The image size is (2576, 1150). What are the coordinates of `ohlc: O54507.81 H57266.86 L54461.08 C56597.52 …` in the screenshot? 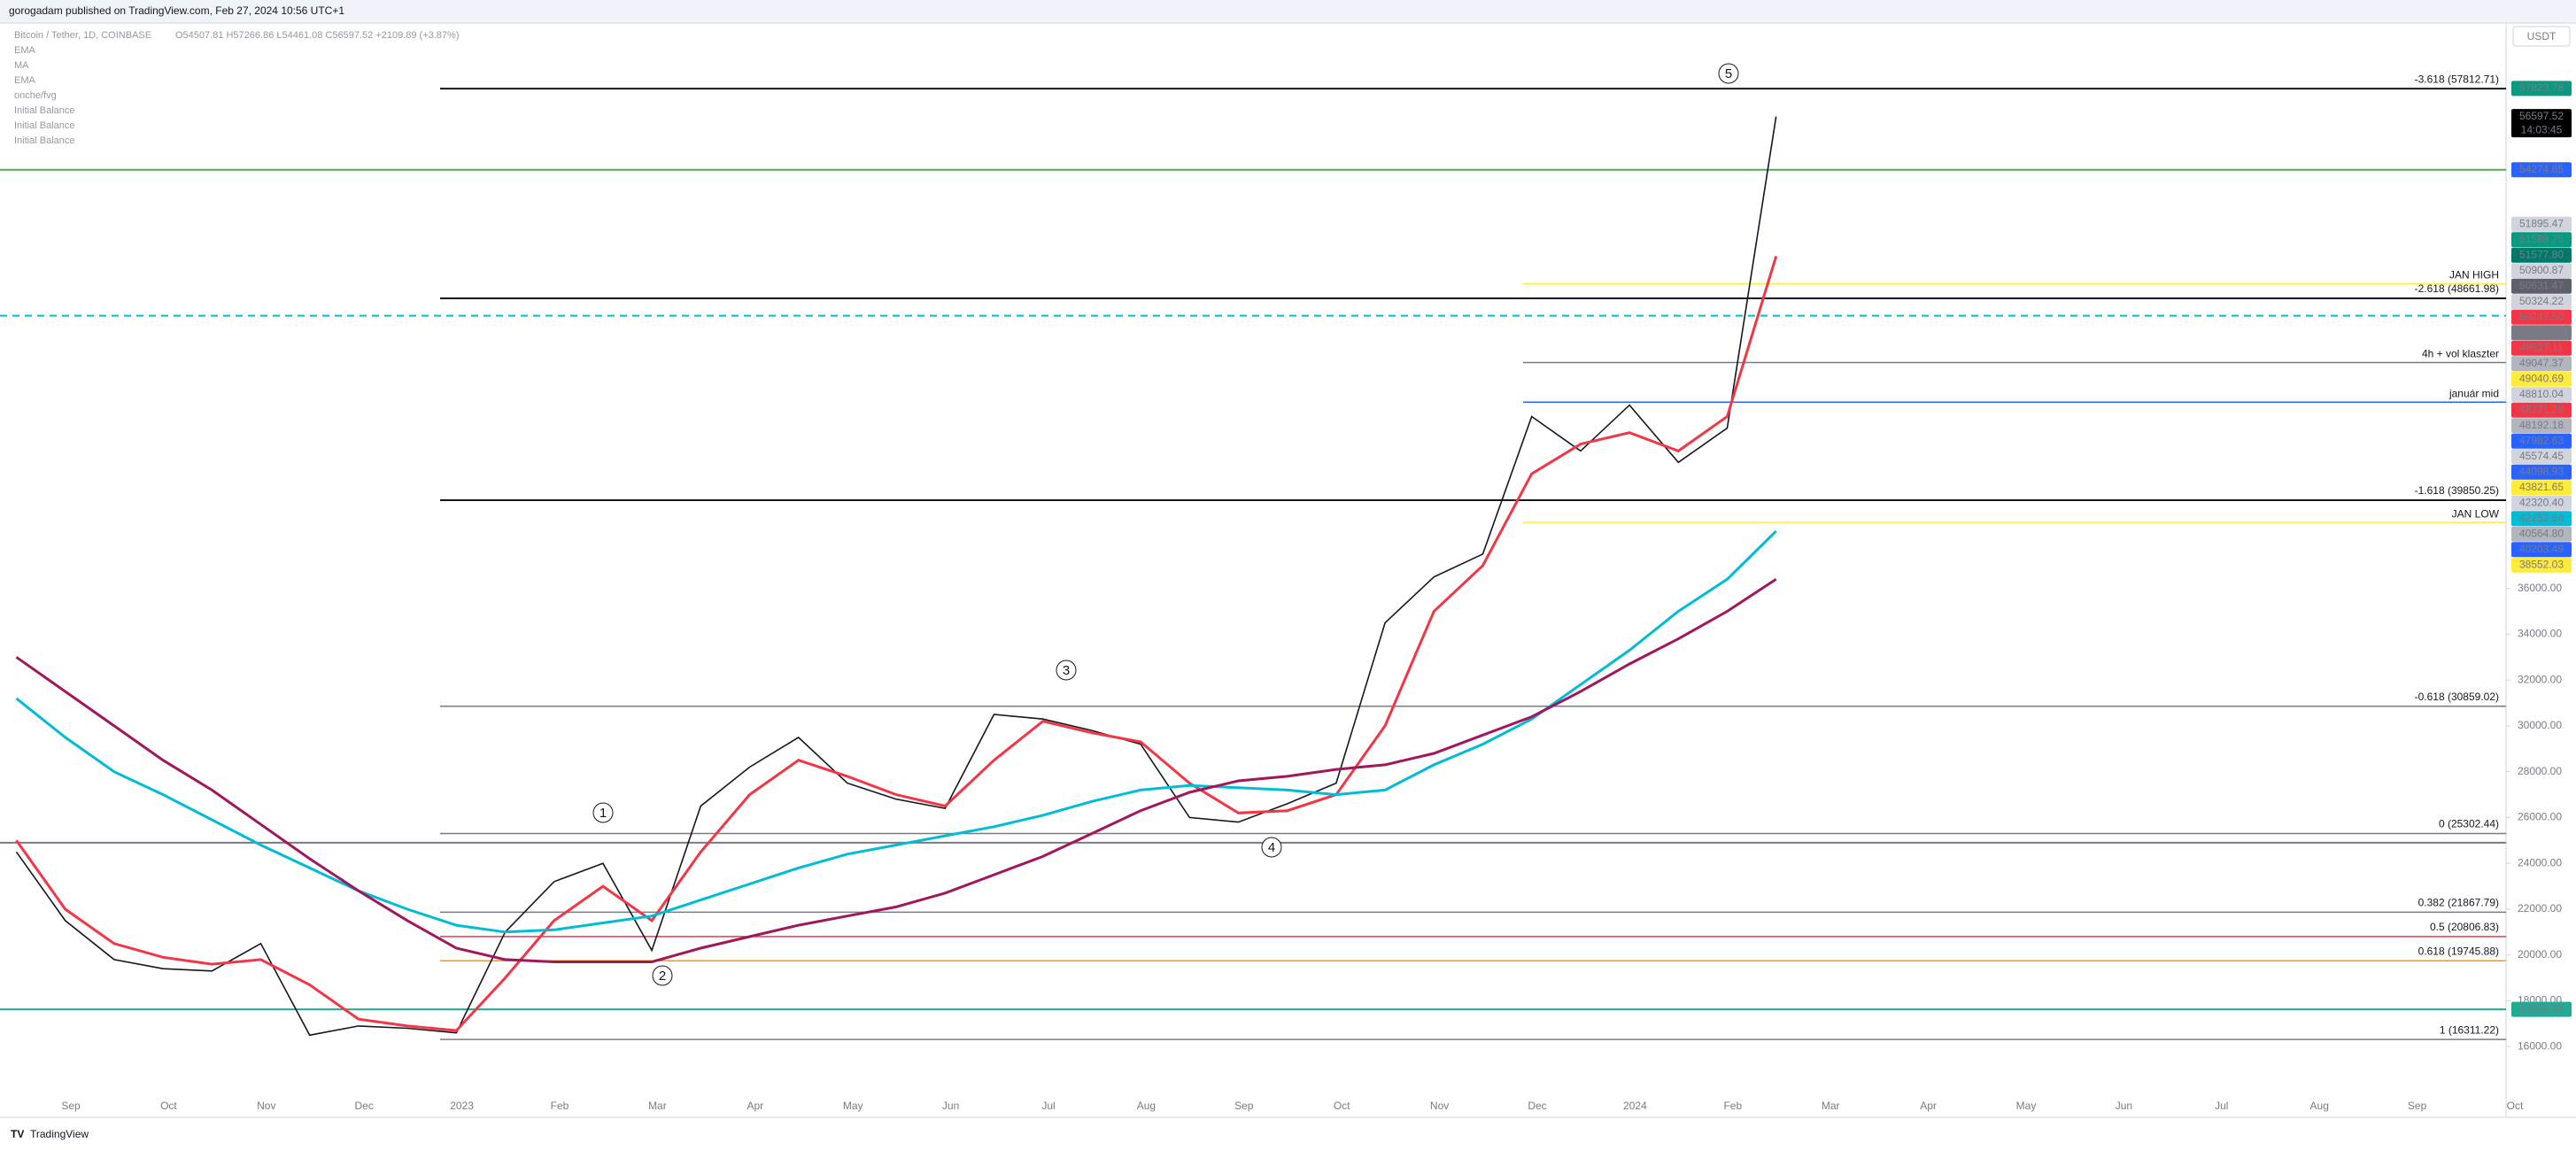 It's located at (317, 36).